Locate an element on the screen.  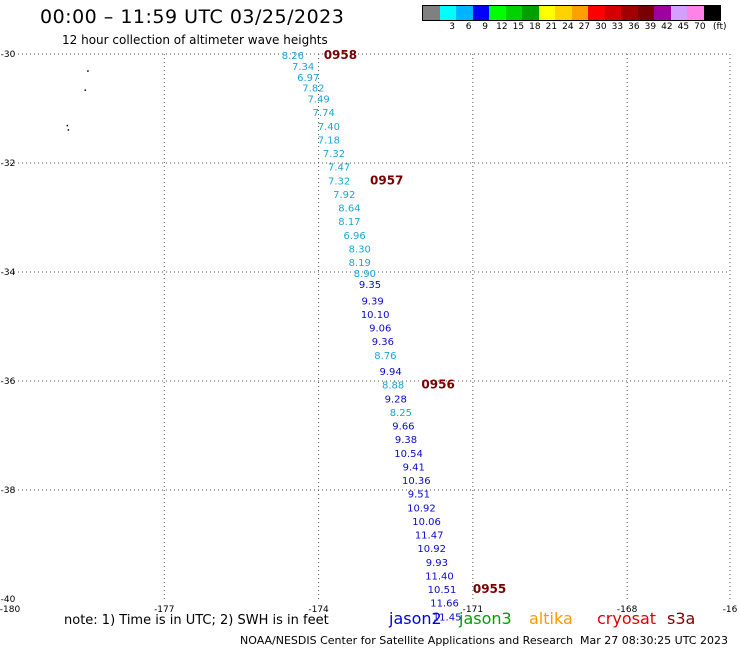
swh-value: 6.97 is located at coordinates (308, 78).